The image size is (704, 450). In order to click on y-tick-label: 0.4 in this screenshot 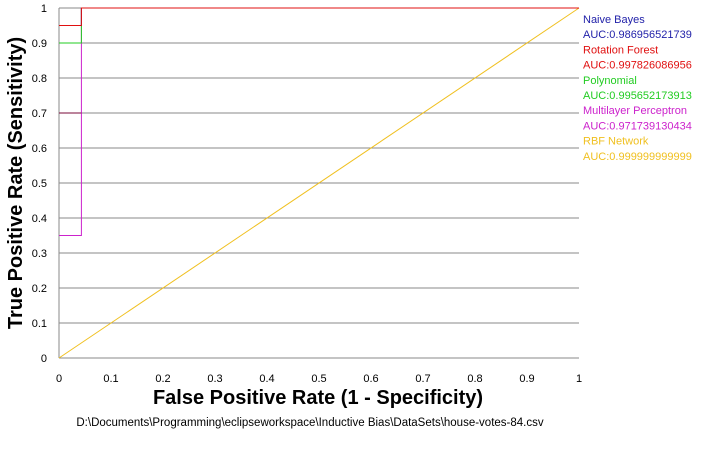, I will do `click(39, 219)`.